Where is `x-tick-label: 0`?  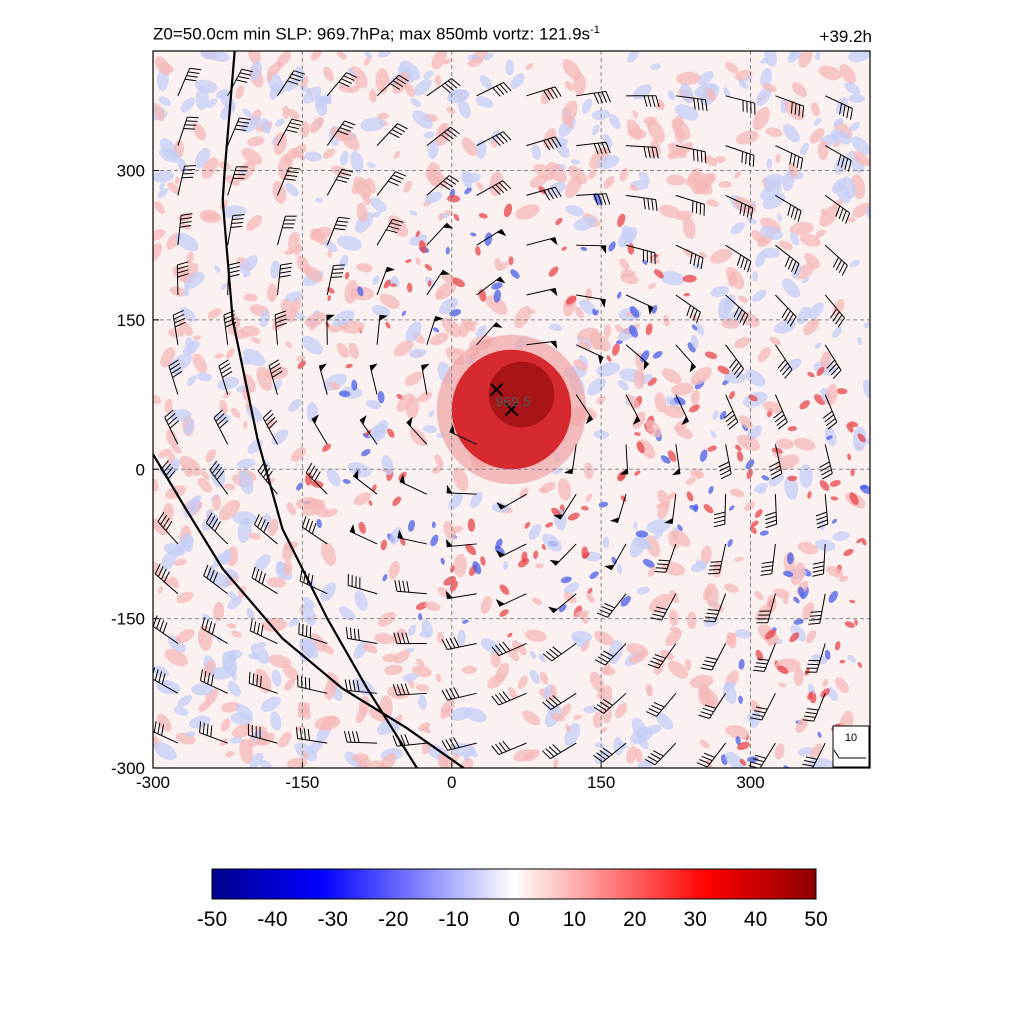 x-tick-label: 0 is located at coordinates (451, 782).